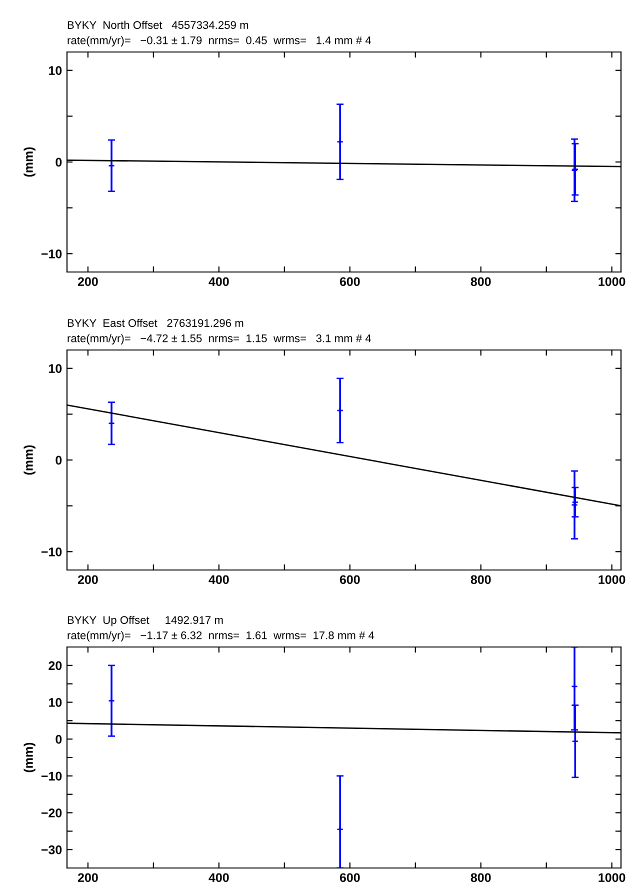  Describe the element at coordinates (51, 813) in the screenshot. I see `y-tick-label: −20` at that location.